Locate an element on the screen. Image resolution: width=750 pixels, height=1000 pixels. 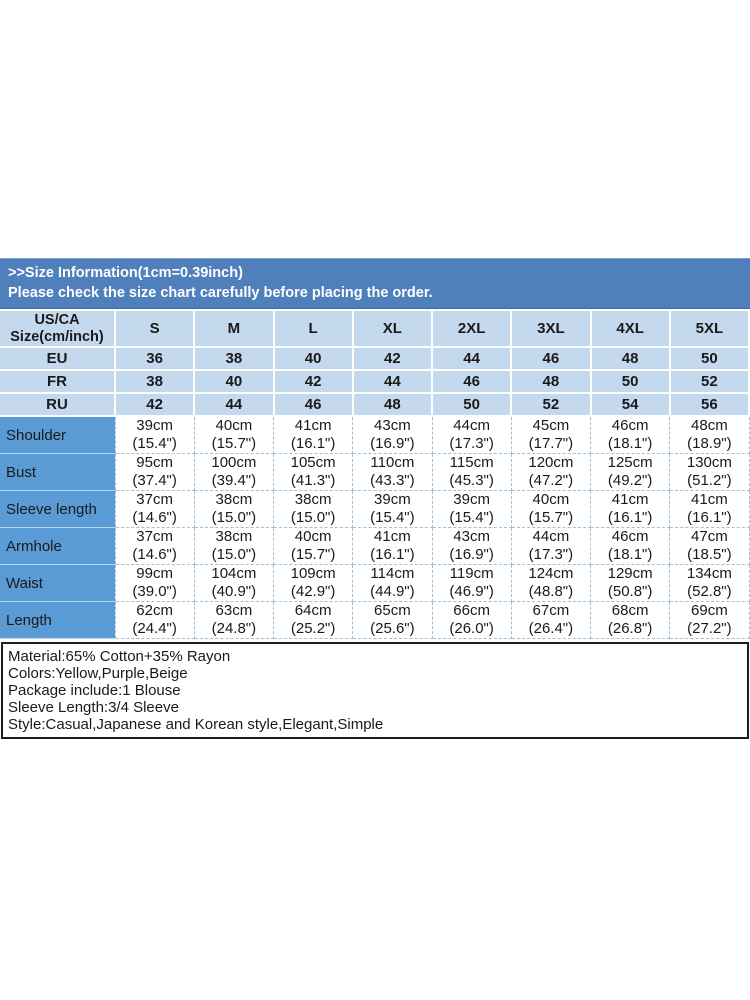
measurement-value-cell: 100cm (39.4") is located at coordinates (234, 472).